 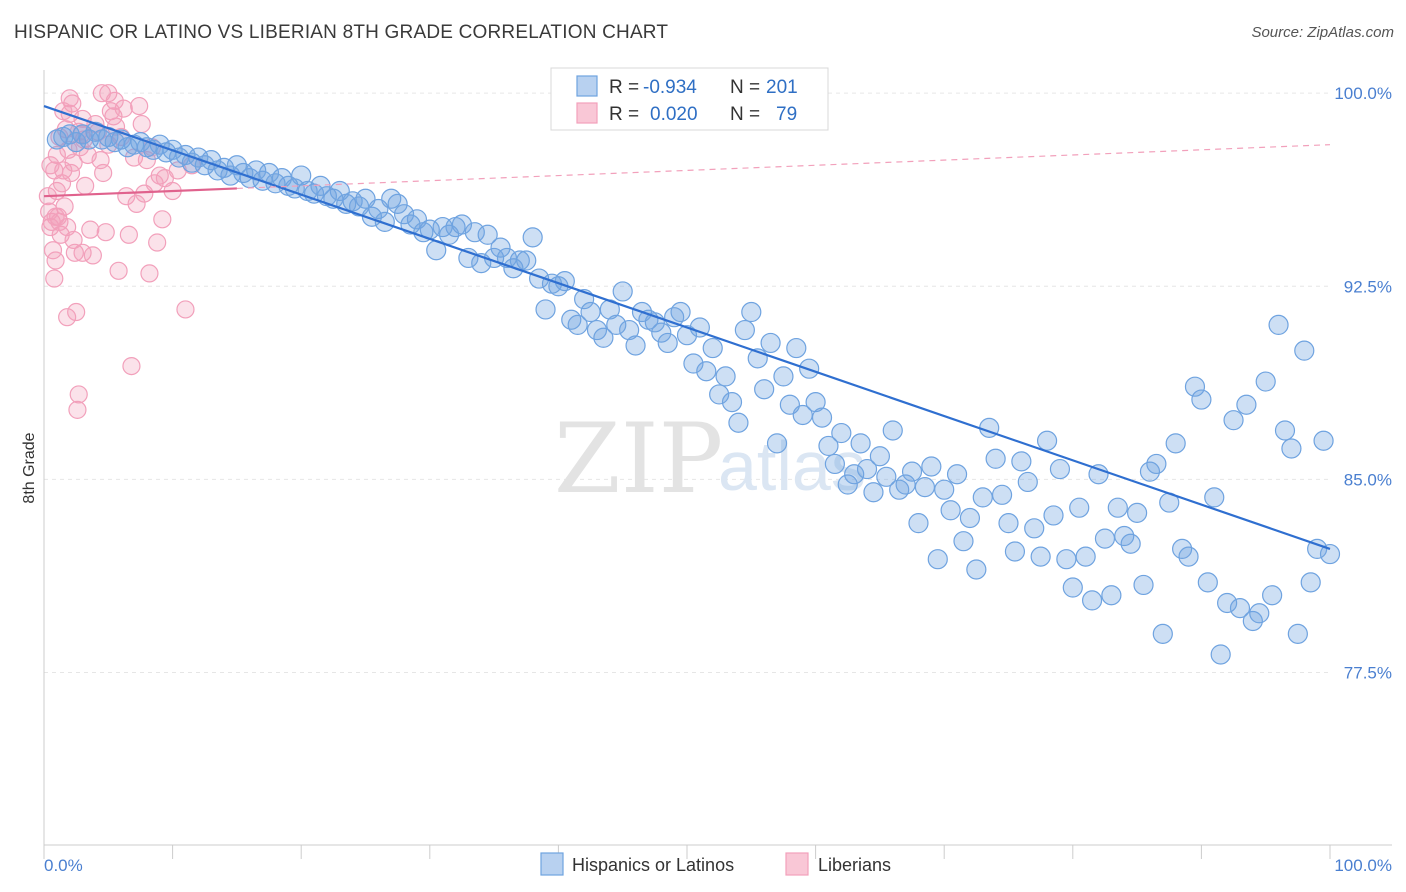 What do you see at coordinates (587, 86) in the screenshot?
I see `legend-swatch-hispanics` at bounding box center [587, 86].